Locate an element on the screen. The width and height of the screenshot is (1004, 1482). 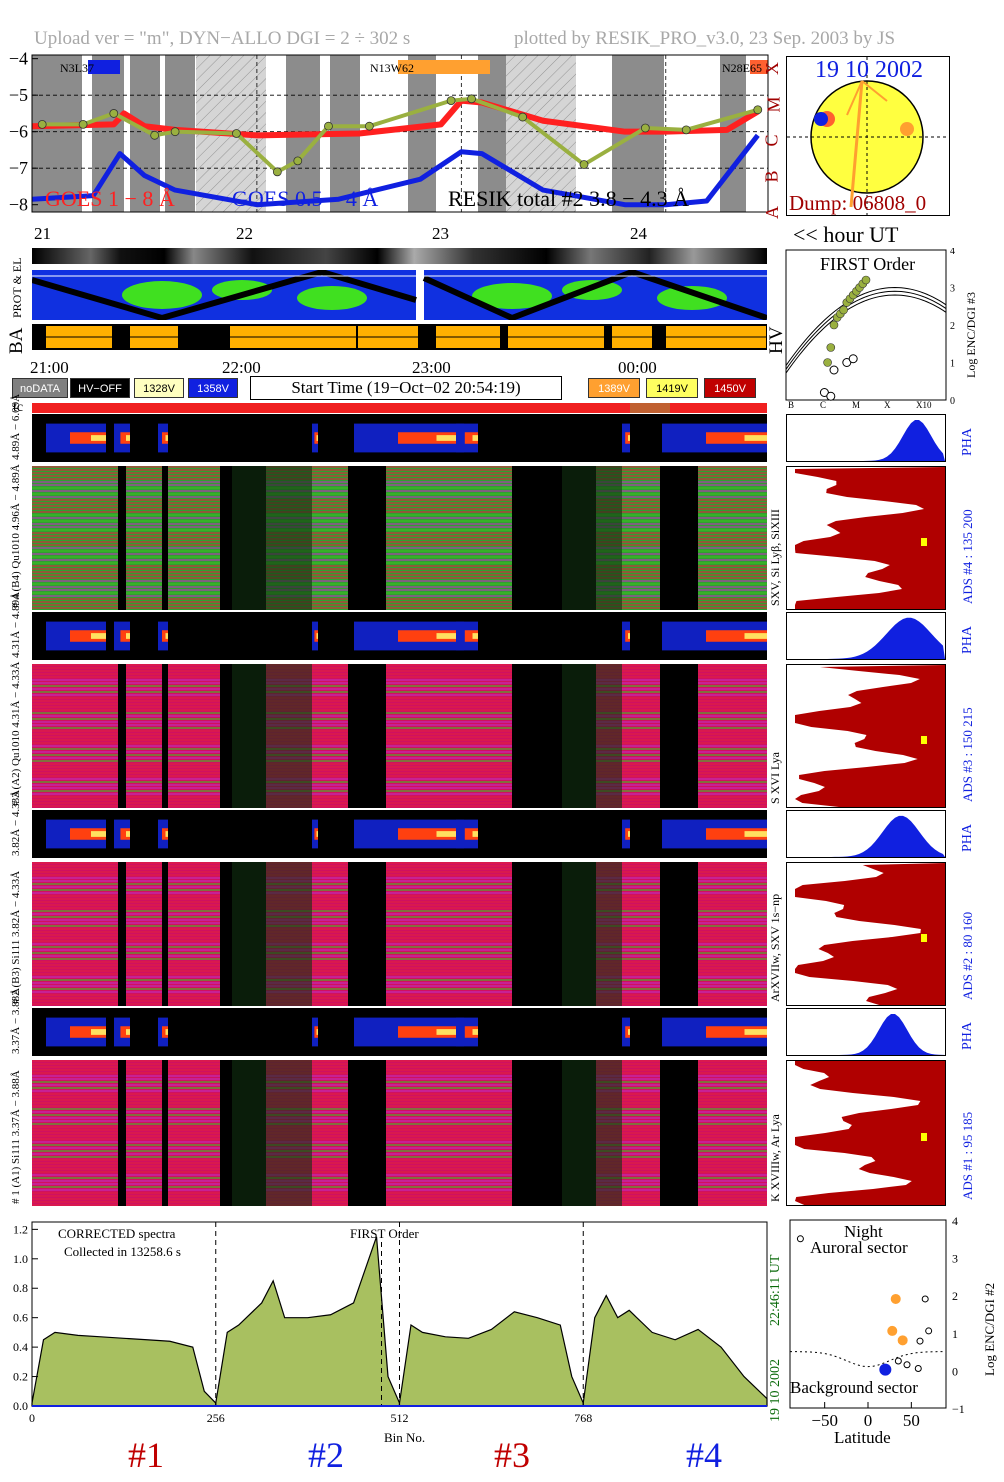
flux-ytick-label: −4 is located at coordinates (18, 59).